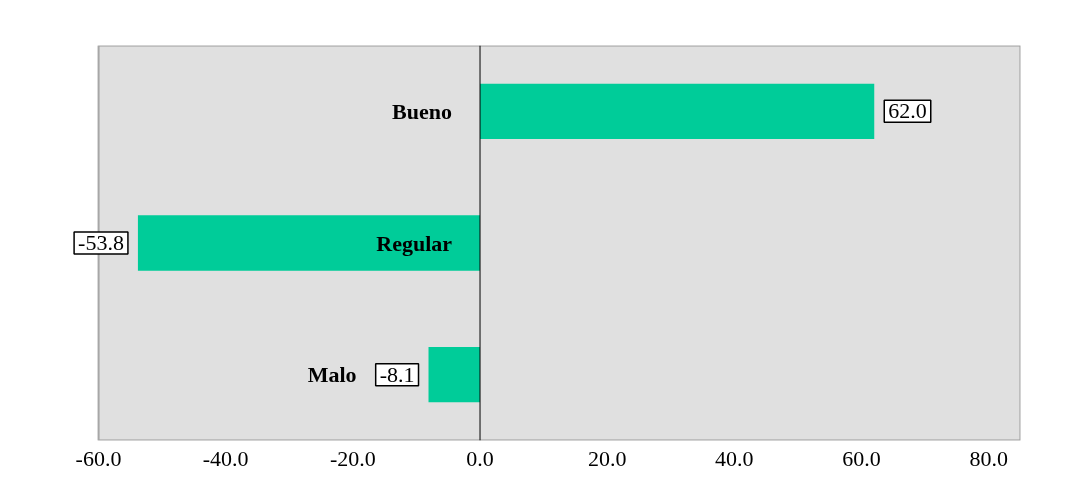 This screenshot has height=501, width=1078. Describe the element at coordinates (352, 458) in the screenshot. I see `x-tick-label: -20.0` at that location.